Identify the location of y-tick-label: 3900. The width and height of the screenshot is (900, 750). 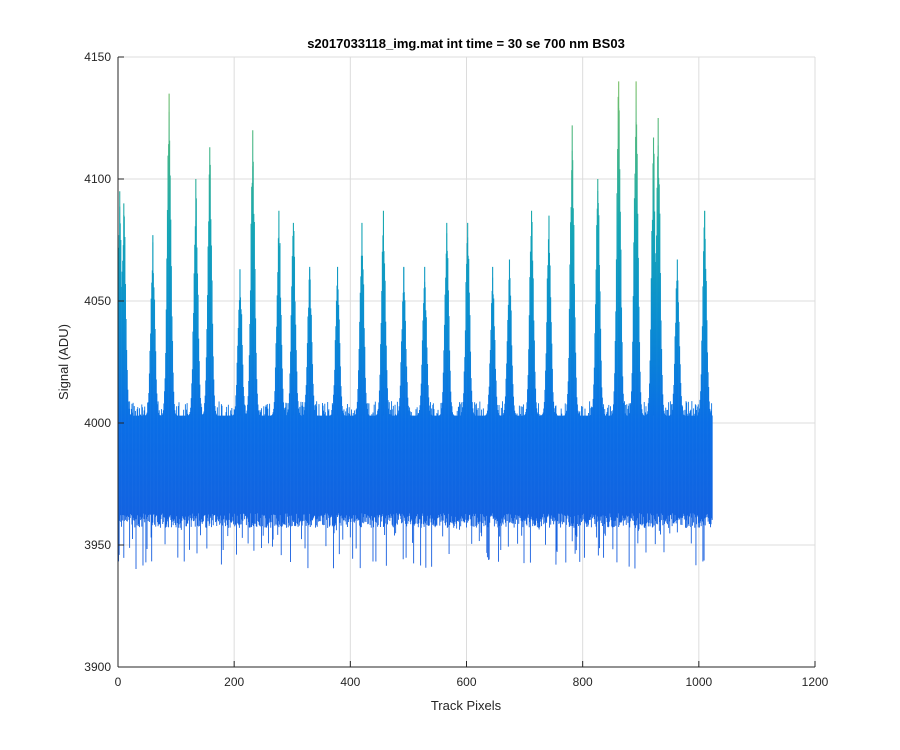
(97, 667).